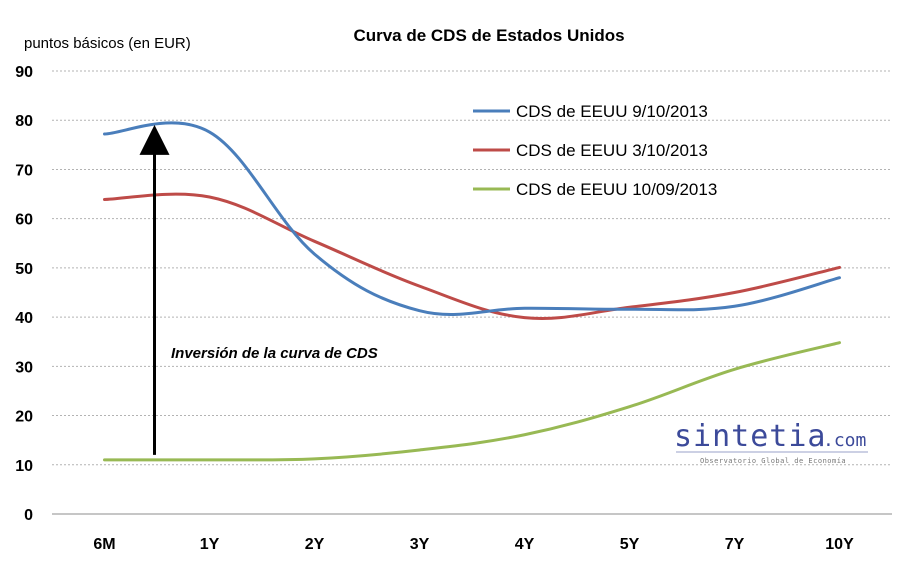 The height and width of the screenshot is (570, 920). What do you see at coordinates (24, 72) in the screenshot?
I see `y-tick-label: 90` at bounding box center [24, 72].